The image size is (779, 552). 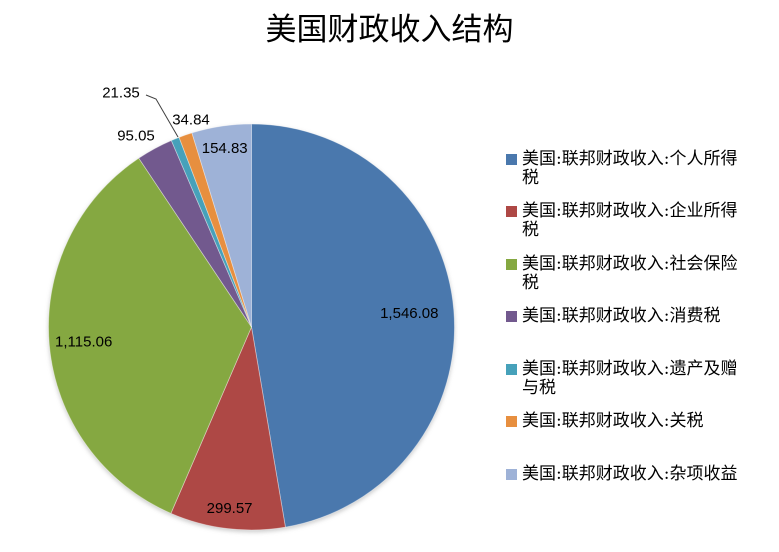 I want to click on legend-item-2: 美国:联邦财政收入:社会保险税, so click(x=642, y=265).